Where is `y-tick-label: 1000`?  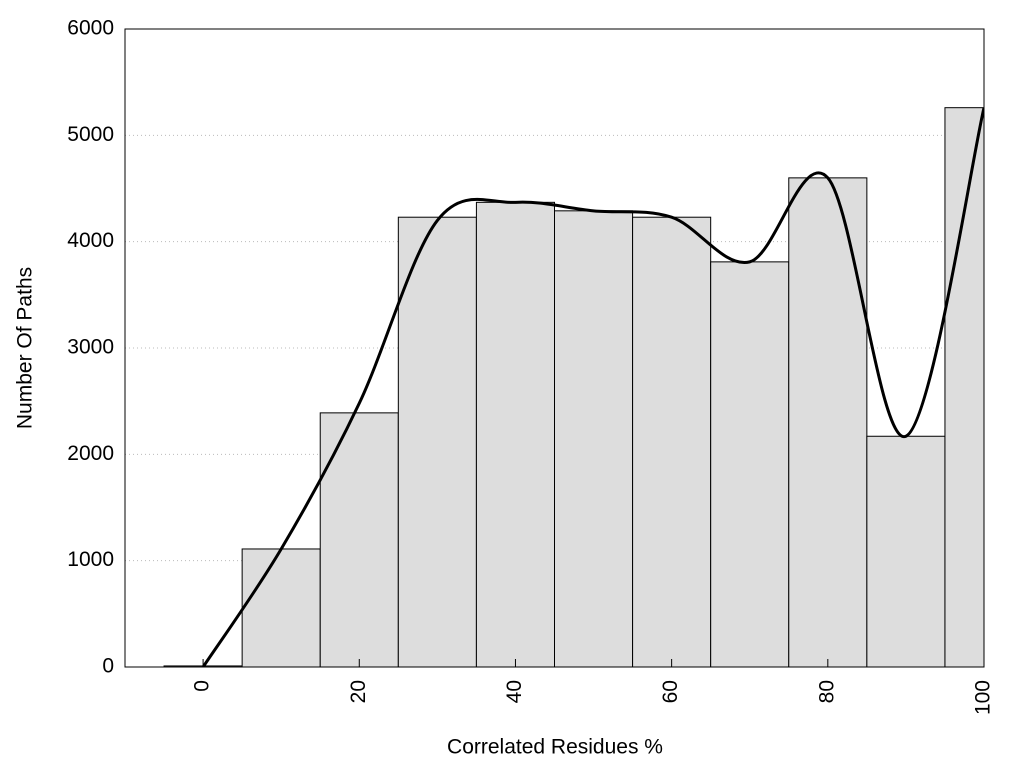
y-tick-label: 1000 is located at coordinates (90, 559).